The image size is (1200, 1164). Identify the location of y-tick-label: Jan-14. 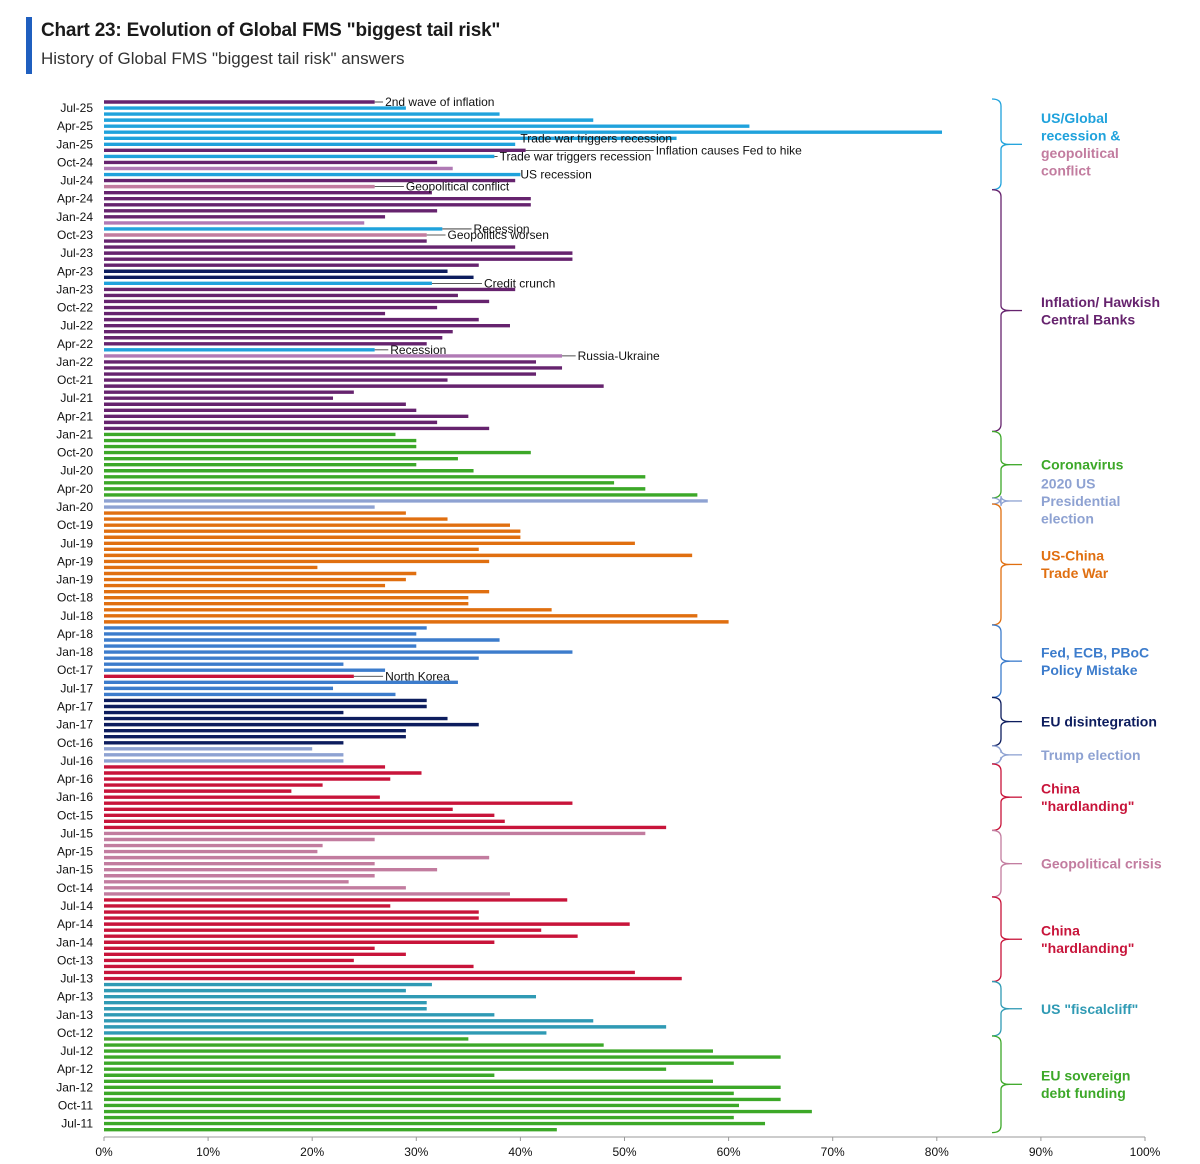
(74, 942).